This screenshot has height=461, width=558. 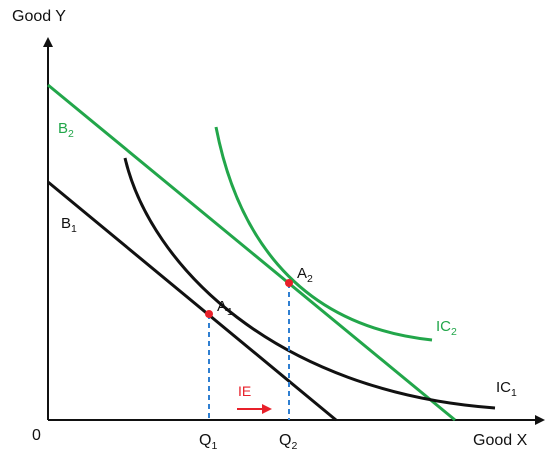 I want to click on point-a1, so click(x=209, y=314).